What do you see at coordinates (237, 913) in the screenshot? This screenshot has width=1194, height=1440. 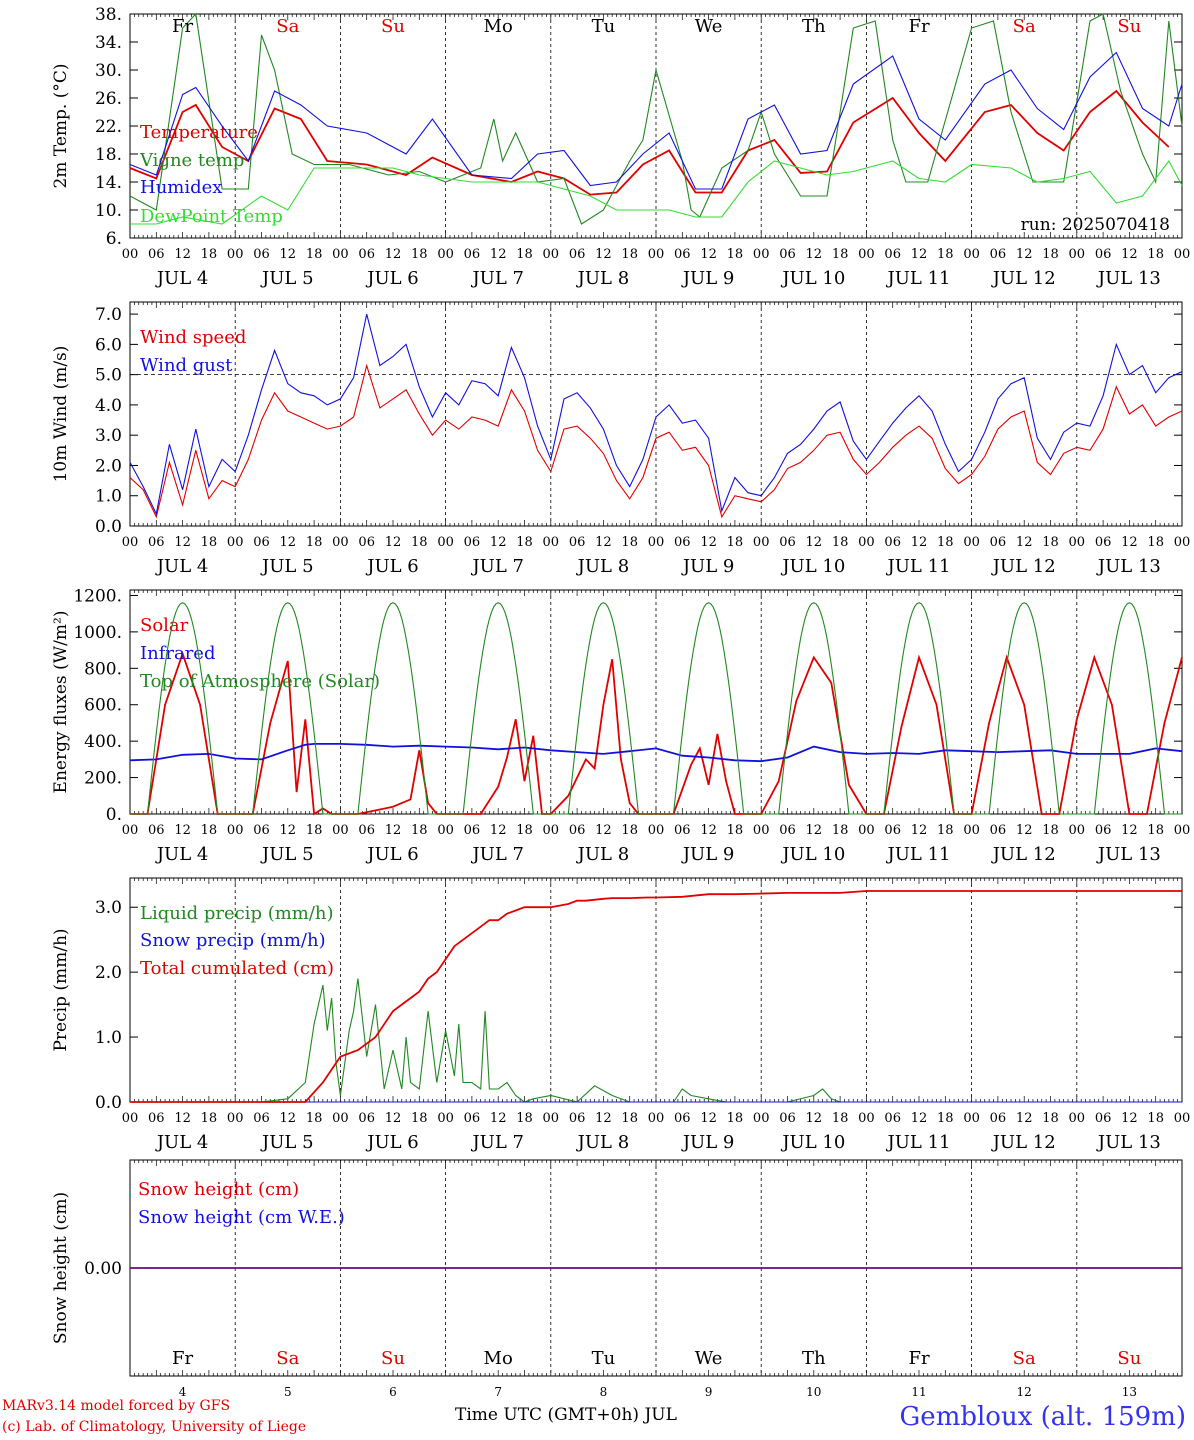 I see `legend-entry: Liquid precip (mm/h)` at bounding box center [237, 913].